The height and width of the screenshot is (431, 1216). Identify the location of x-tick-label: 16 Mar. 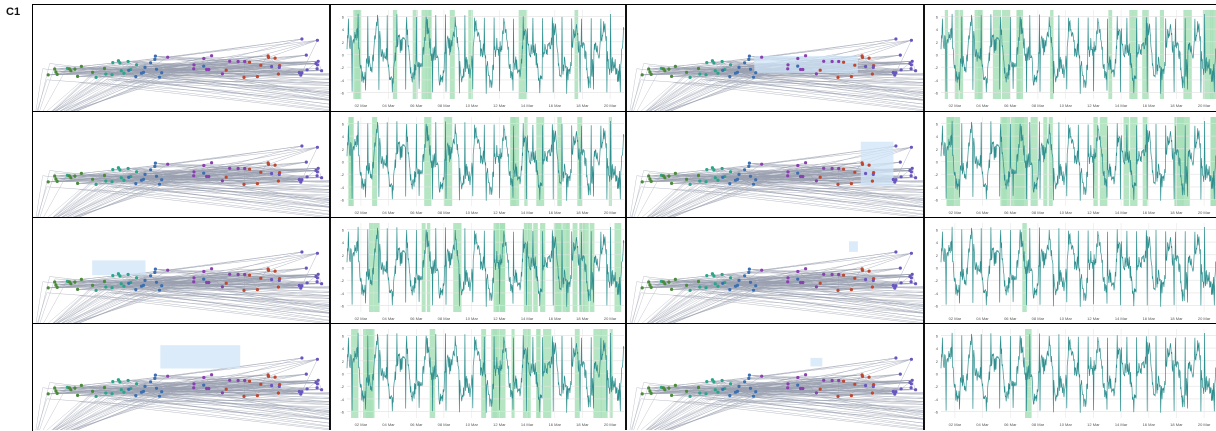
(555, 424).